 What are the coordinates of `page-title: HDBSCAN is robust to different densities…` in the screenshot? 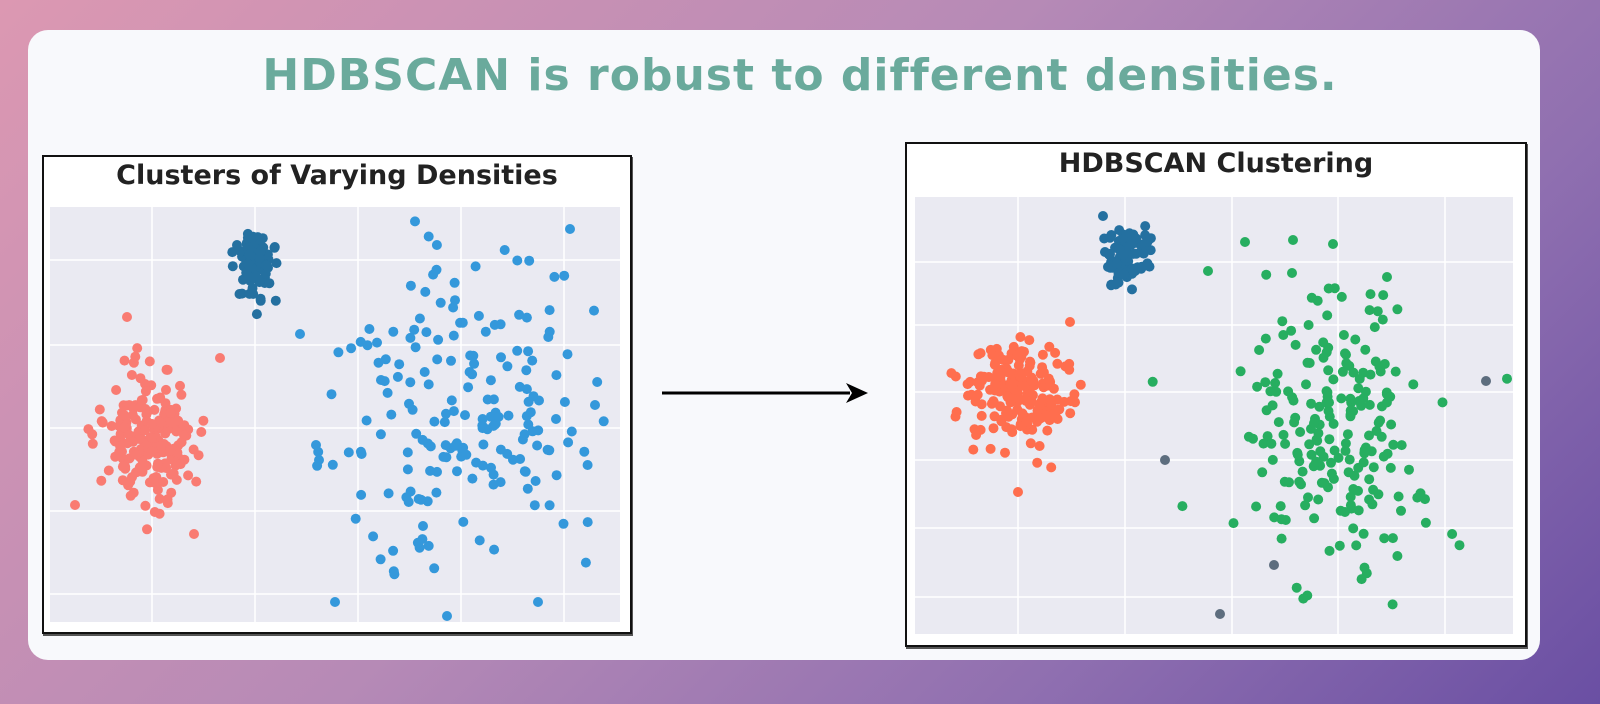 It's located at (800, 75).